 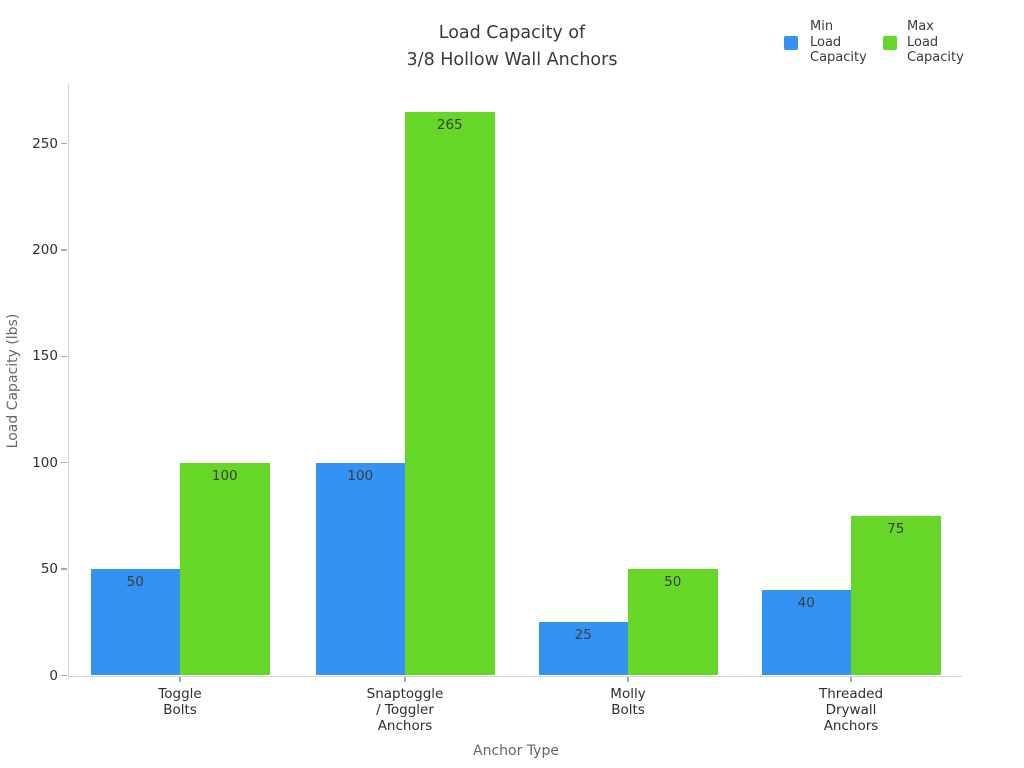 I want to click on bar-max-load: 100, so click(x=225, y=569).